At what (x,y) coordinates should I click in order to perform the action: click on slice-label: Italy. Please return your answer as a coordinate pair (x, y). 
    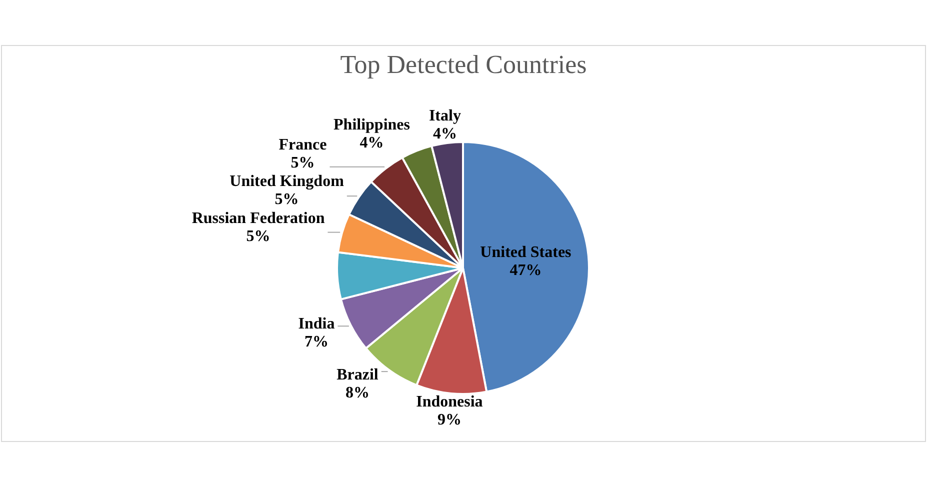
    Looking at the image, I should click on (444, 115).